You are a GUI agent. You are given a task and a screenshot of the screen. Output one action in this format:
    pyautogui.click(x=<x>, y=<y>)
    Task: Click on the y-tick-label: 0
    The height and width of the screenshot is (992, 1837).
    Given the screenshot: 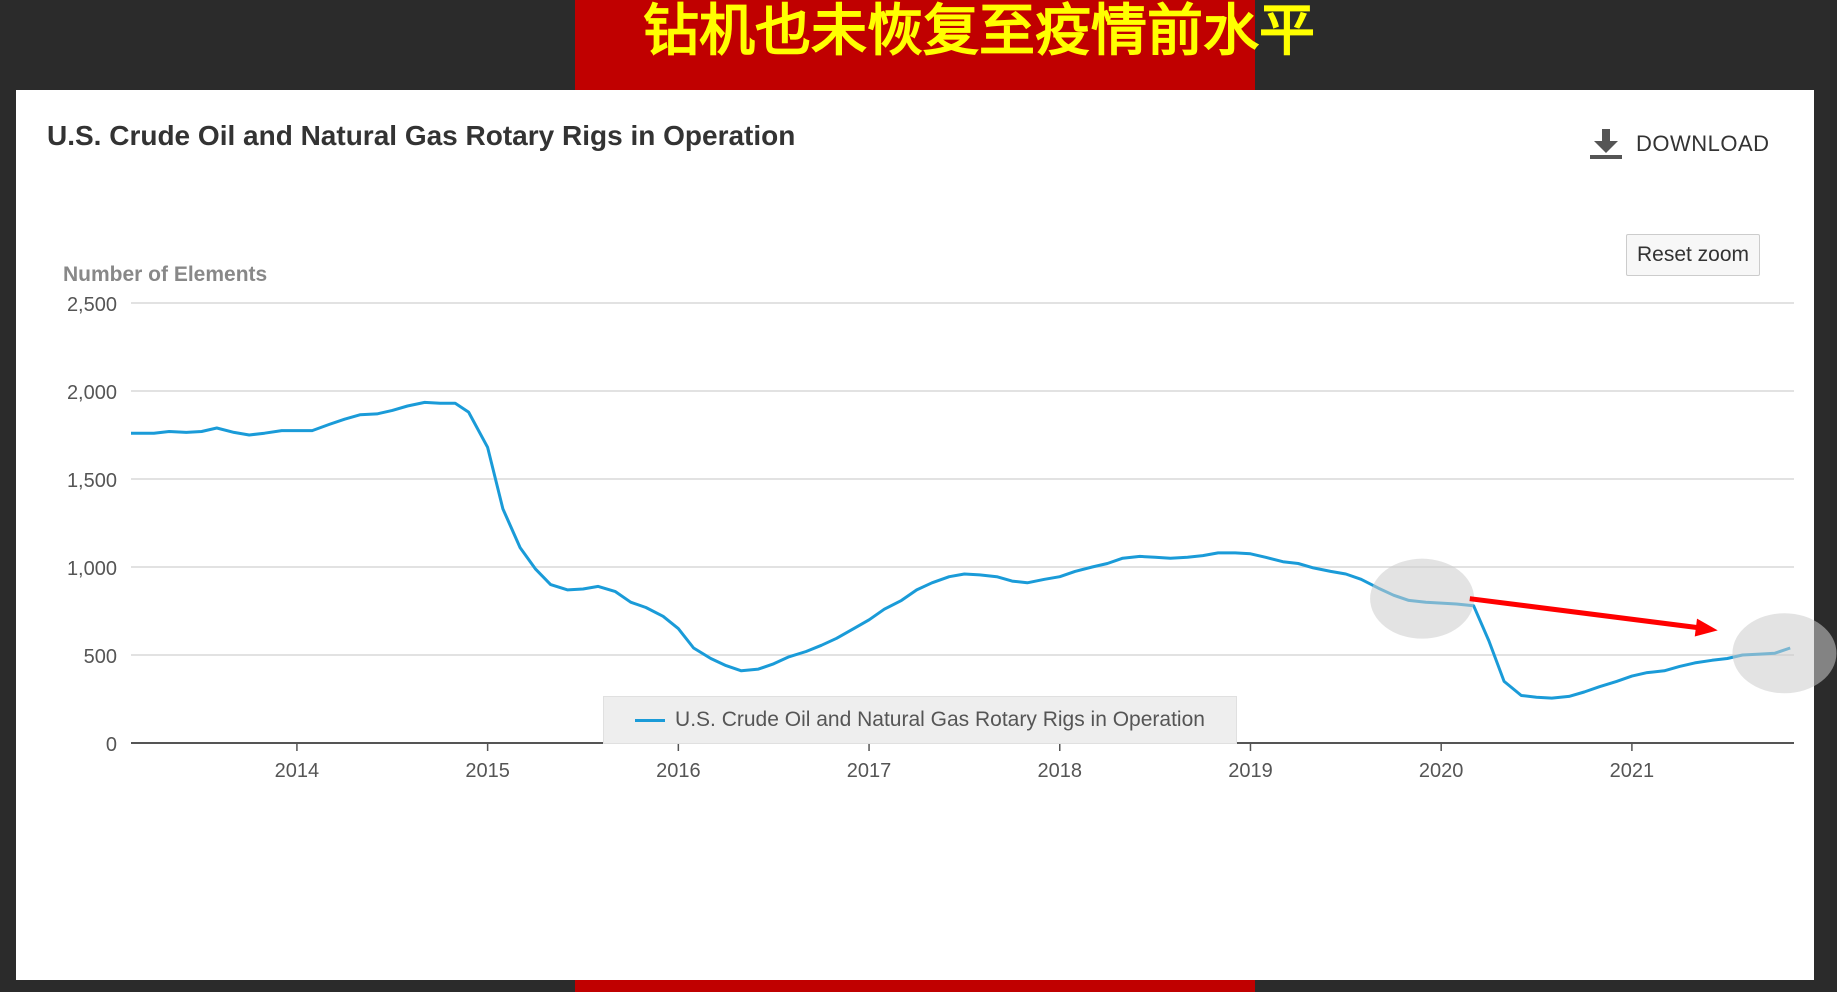 What is the action you would take?
    pyautogui.click(x=111, y=745)
    